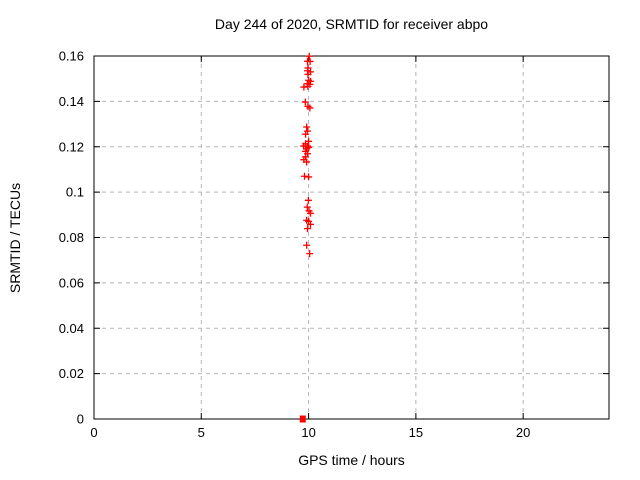 This screenshot has width=640, height=480. What do you see at coordinates (308, 432) in the screenshot?
I see `x-tick-label: 10` at bounding box center [308, 432].